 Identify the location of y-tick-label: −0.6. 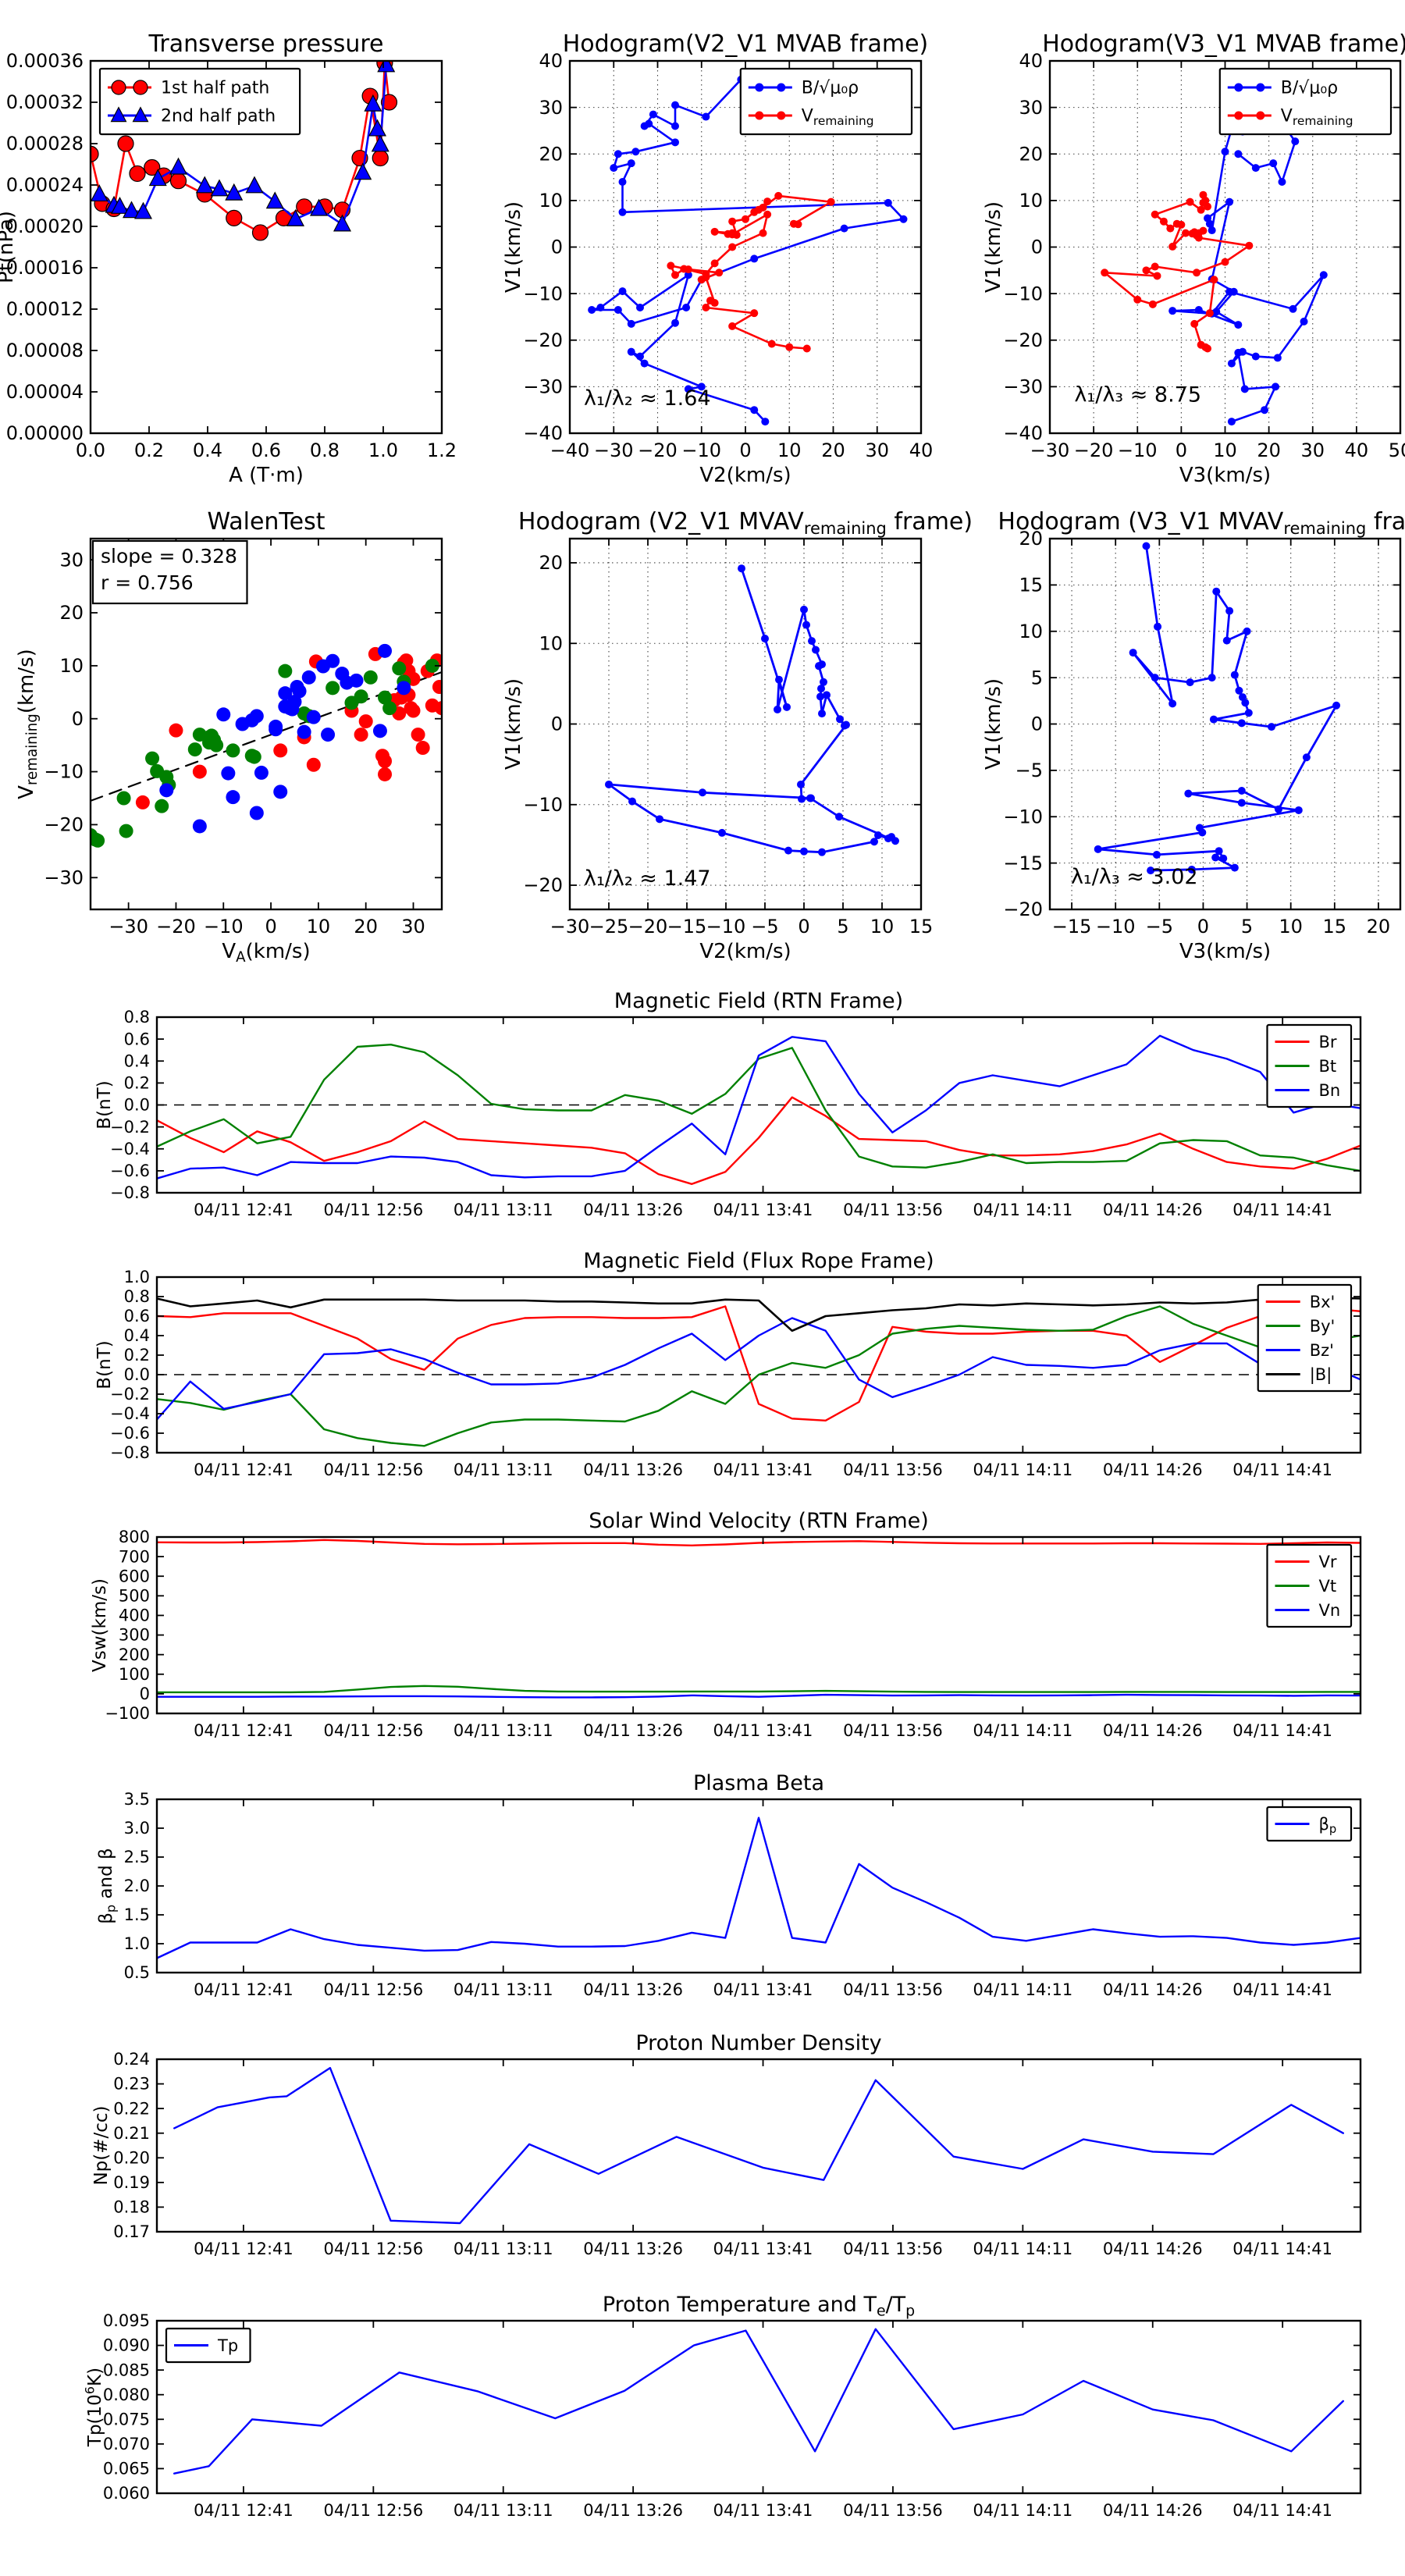
(130, 1433).